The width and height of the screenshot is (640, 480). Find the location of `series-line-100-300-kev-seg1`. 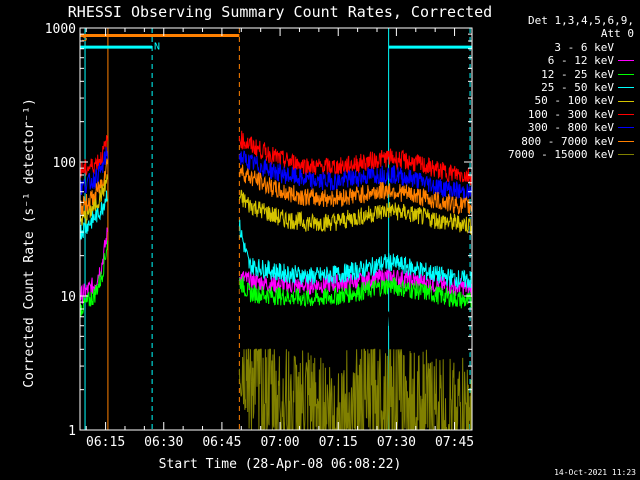

series-line-100-300-kev-seg1 is located at coordinates (355, 158).